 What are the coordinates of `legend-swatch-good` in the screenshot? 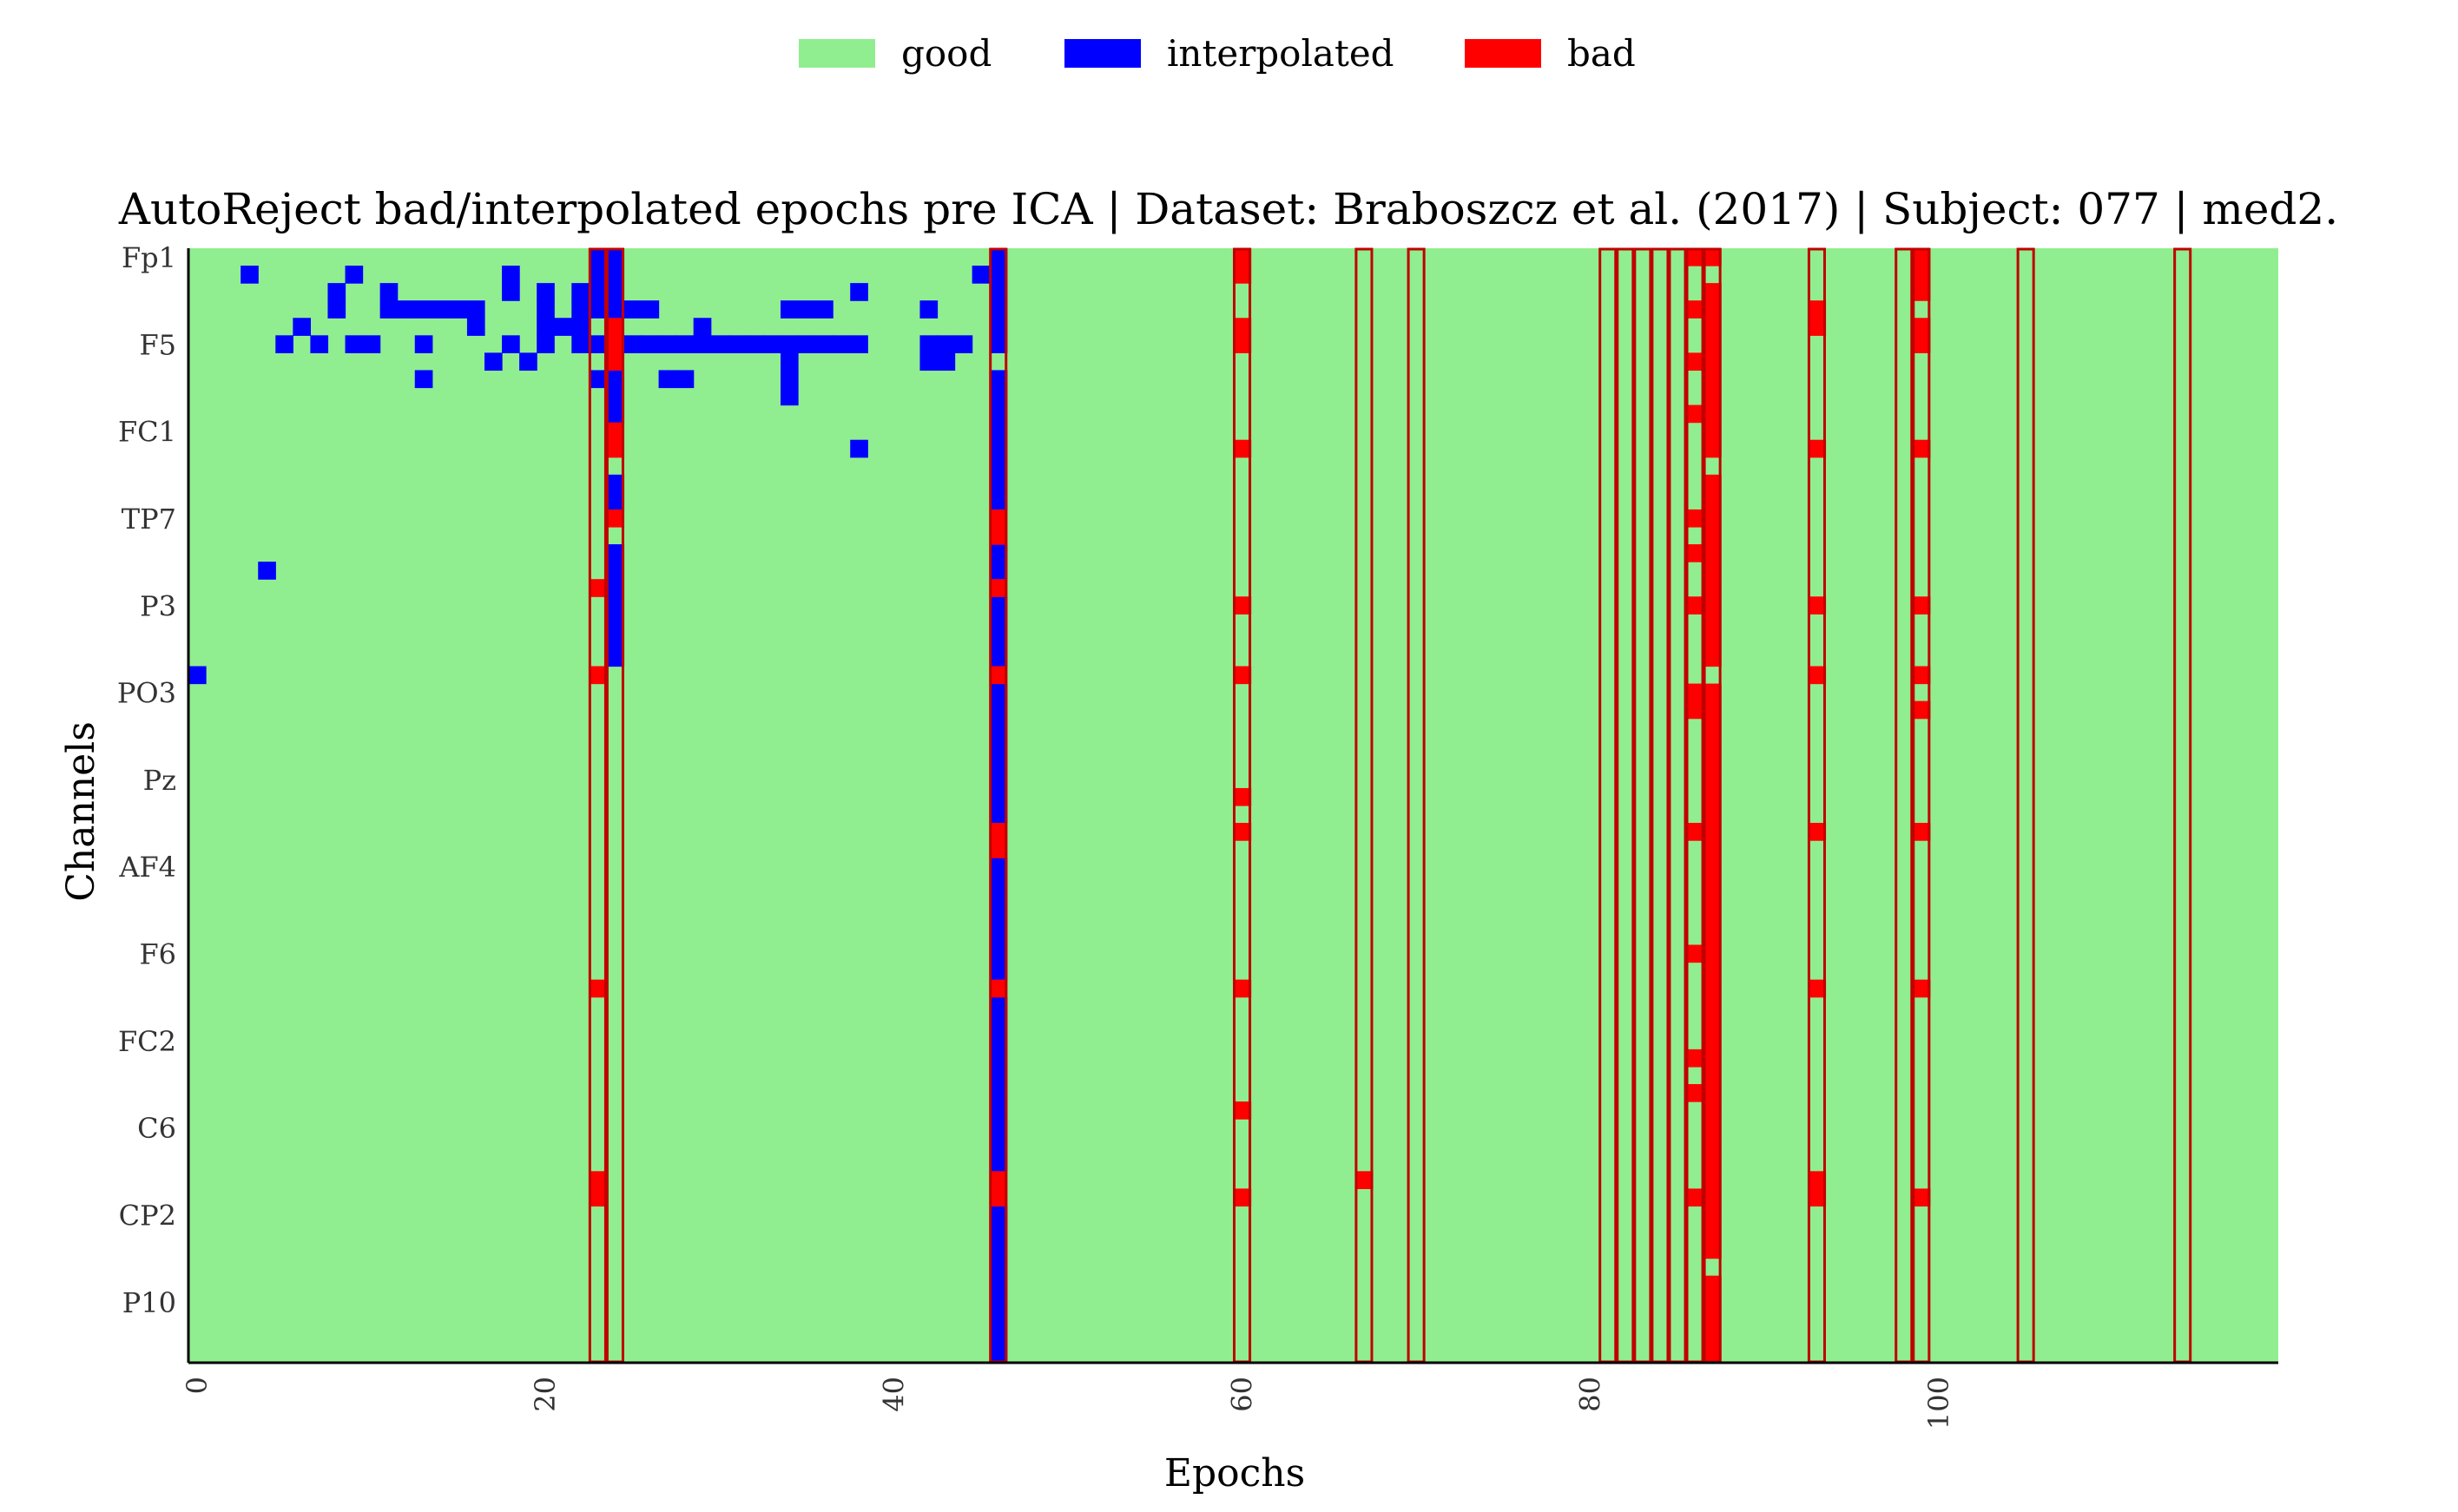 It's located at (837, 53).